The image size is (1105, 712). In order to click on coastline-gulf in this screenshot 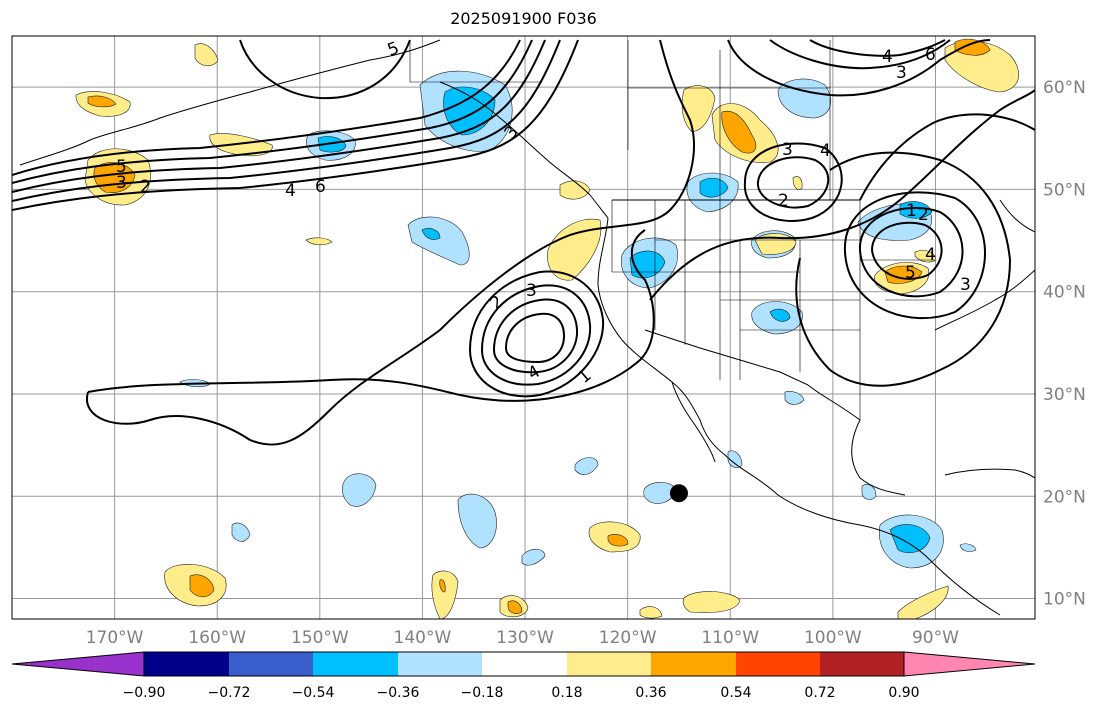, I will do `click(856, 440)`.